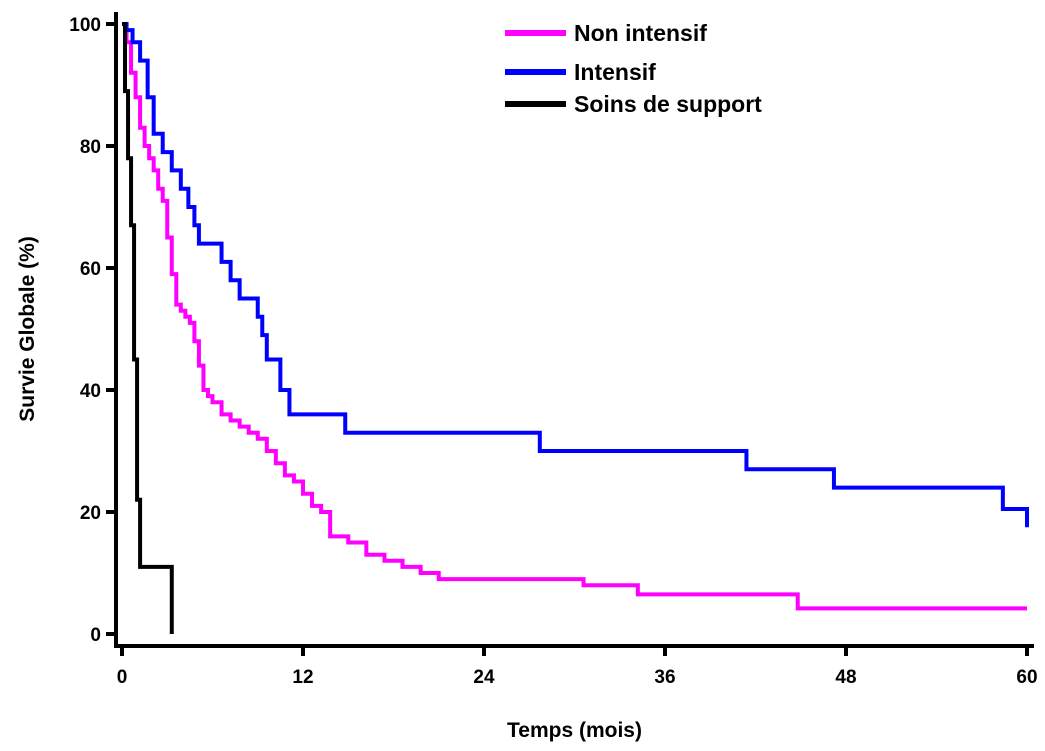 This screenshot has height=751, width=1045. I want to click on y-tick-label: 60, so click(90, 269).